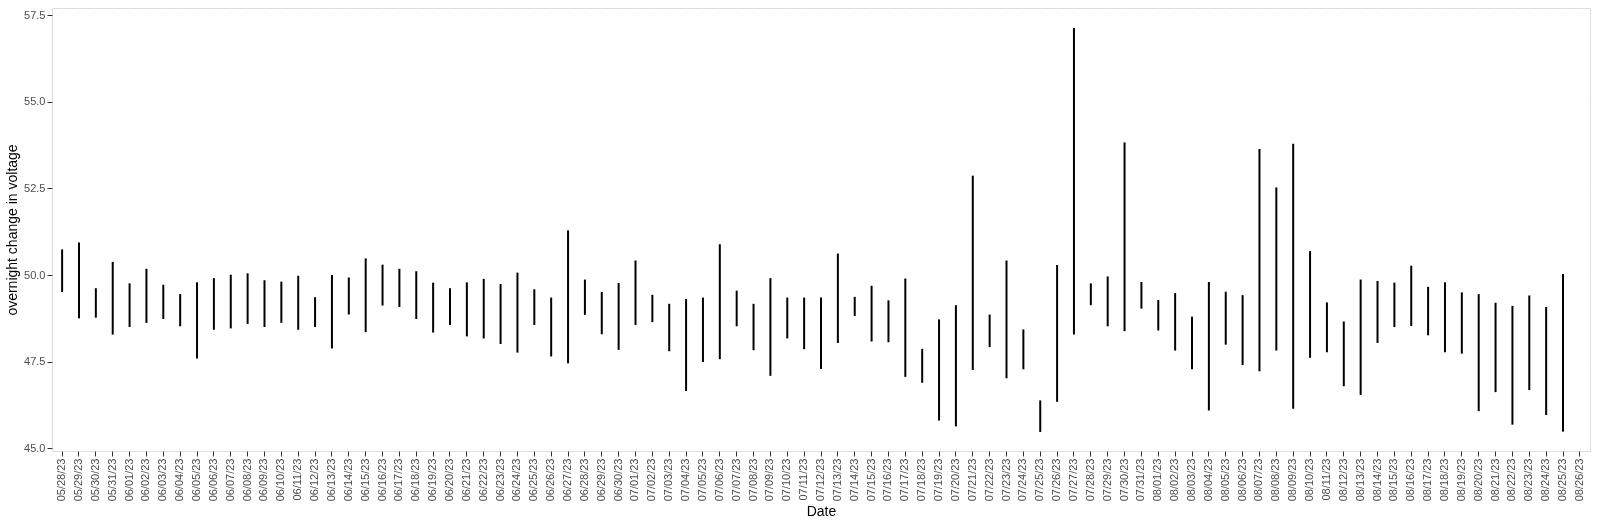 The width and height of the screenshot is (1600, 524). Describe the element at coordinates (617, 480) in the screenshot. I see `x-tick-label: 06/30/23` at that location.